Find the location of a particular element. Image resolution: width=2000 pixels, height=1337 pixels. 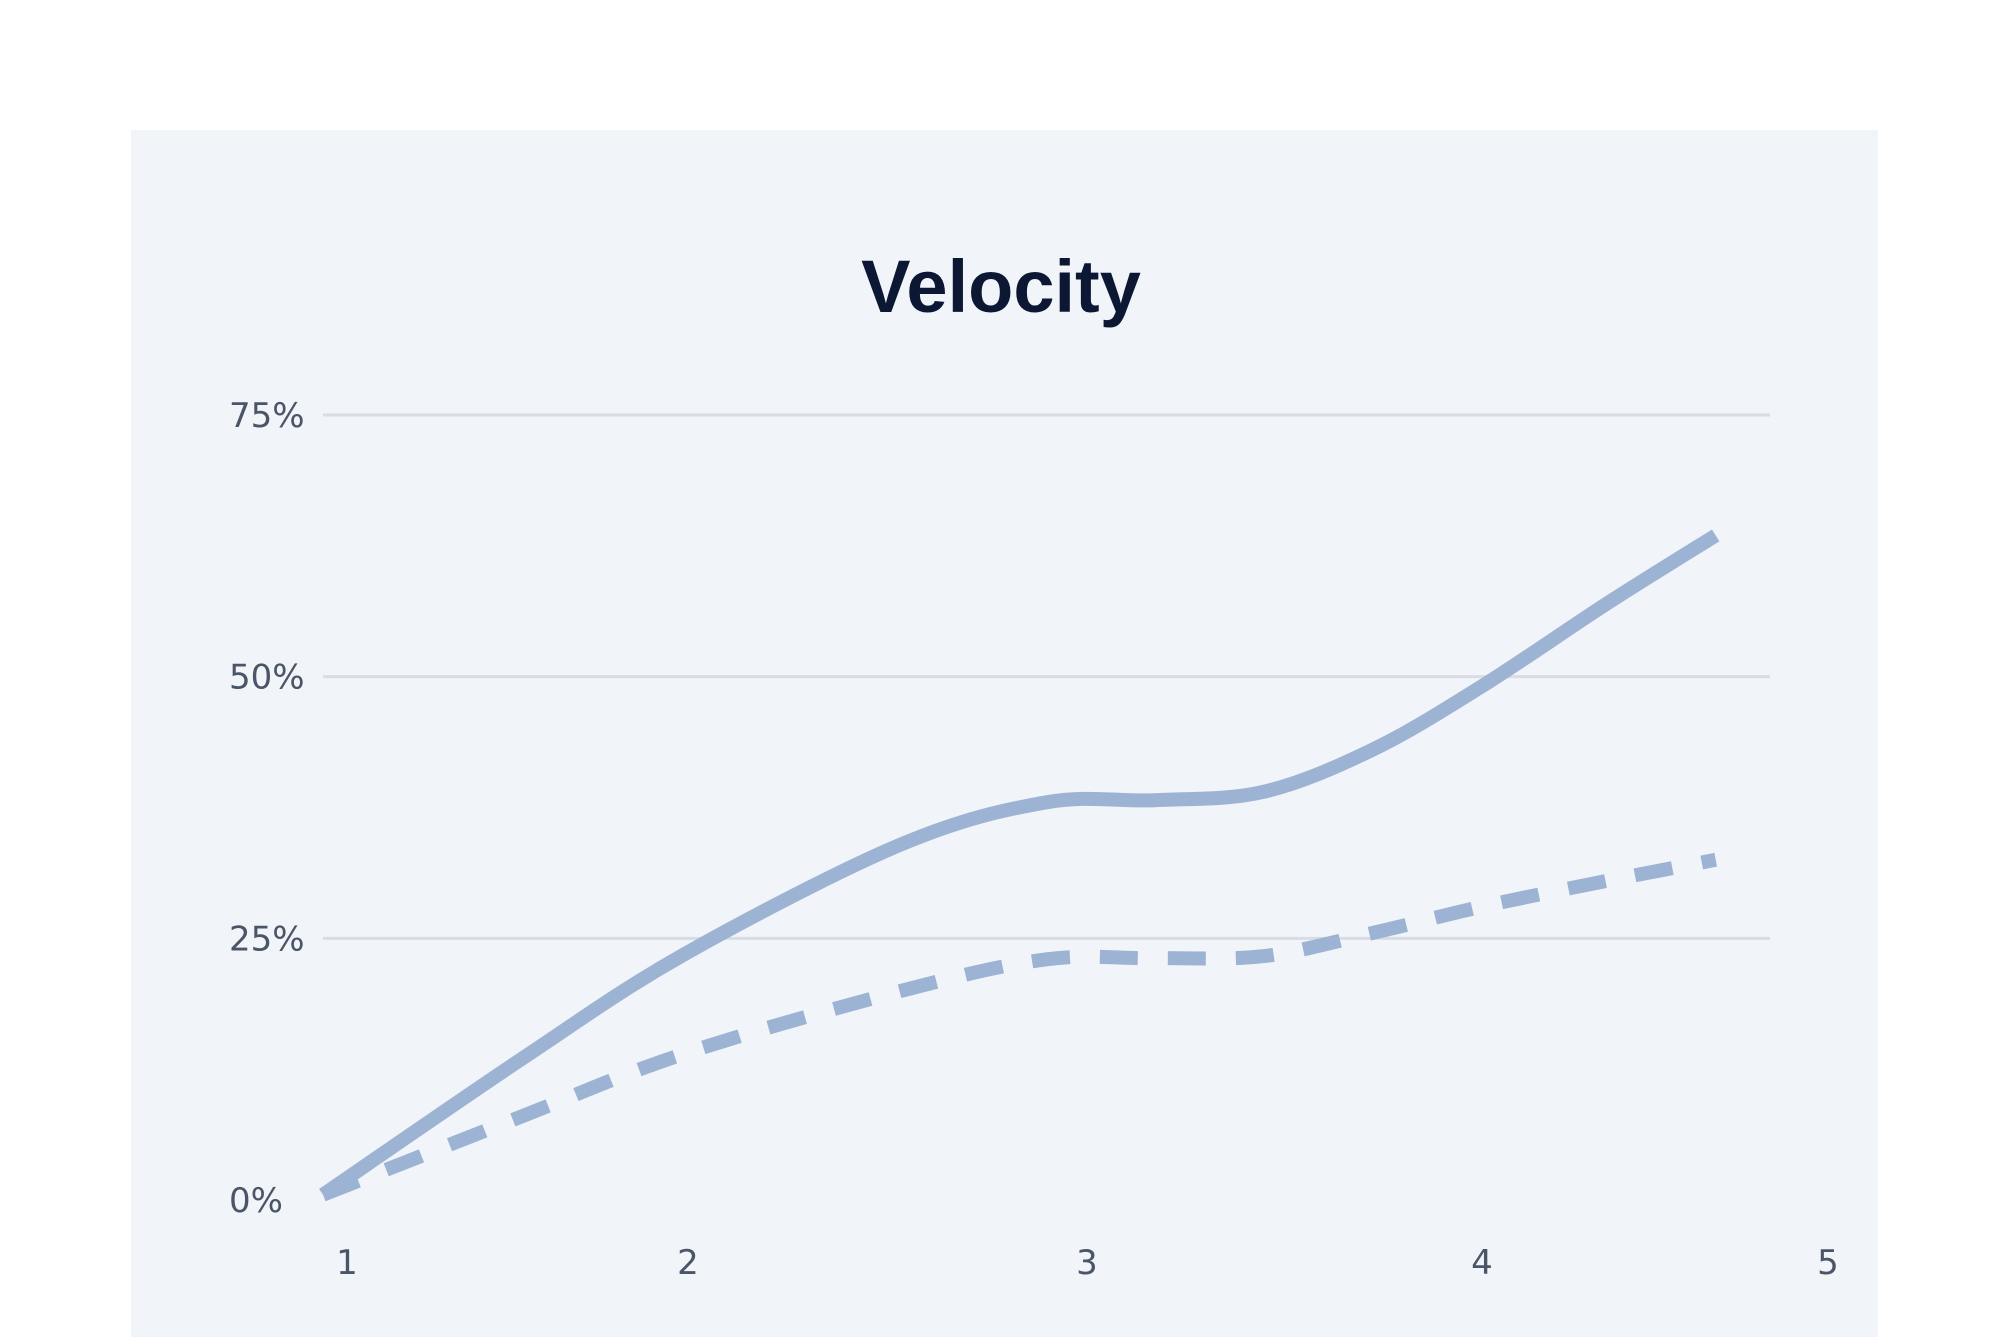

y-tick-label: 75% is located at coordinates (267, 416).